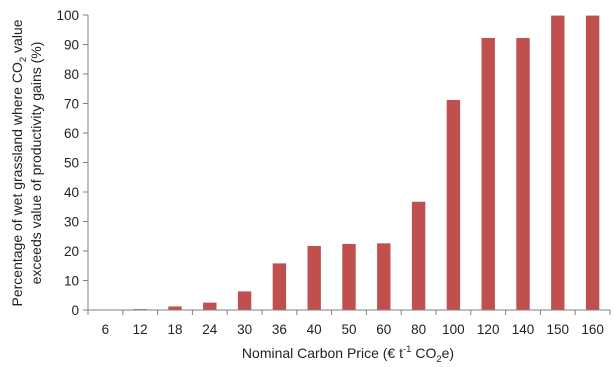 The height and width of the screenshot is (367, 614). I want to click on x-tick-label: 18, so click(174, 329).